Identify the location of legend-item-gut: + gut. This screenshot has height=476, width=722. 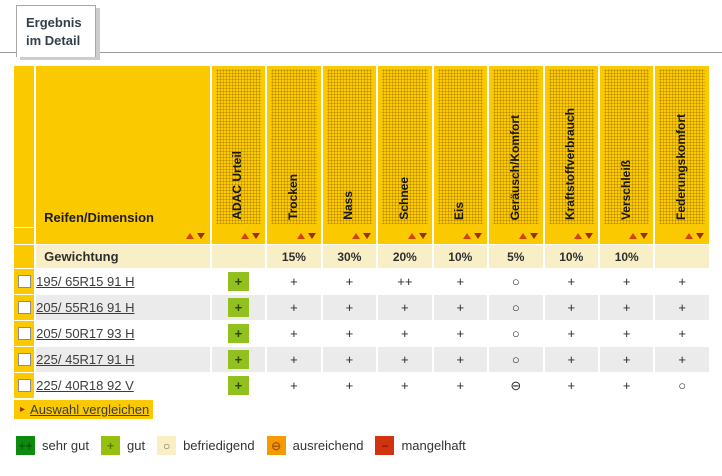
(123, 445).